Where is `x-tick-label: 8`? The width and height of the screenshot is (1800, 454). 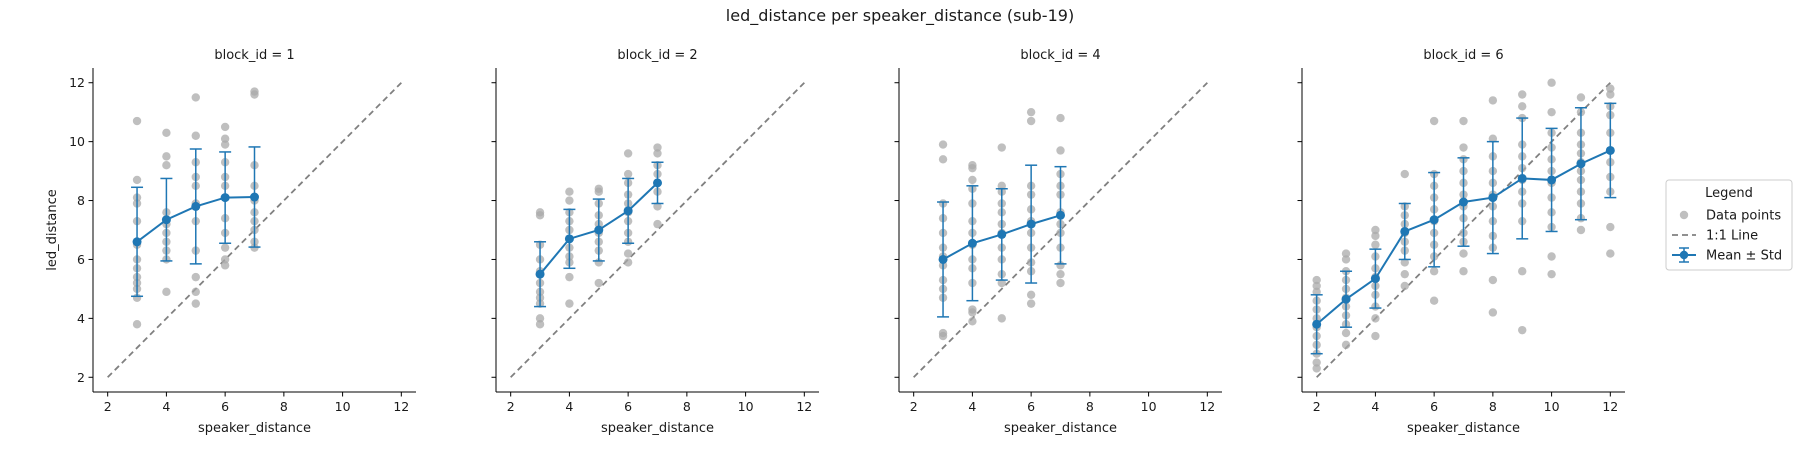
x-tick-label: 8 is located at coordinates (284, 406).